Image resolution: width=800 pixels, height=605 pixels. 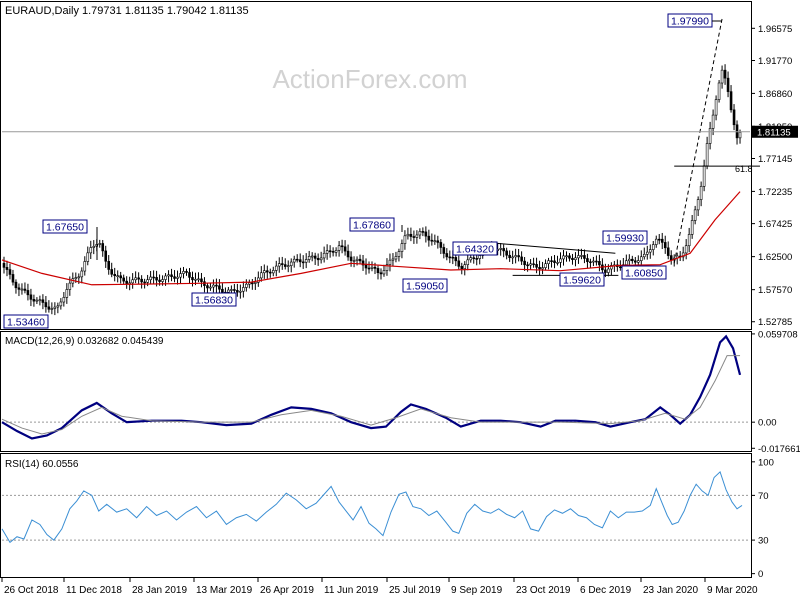 I want to click on price-tick-label: 1.86860, so click(x=775, y=94).